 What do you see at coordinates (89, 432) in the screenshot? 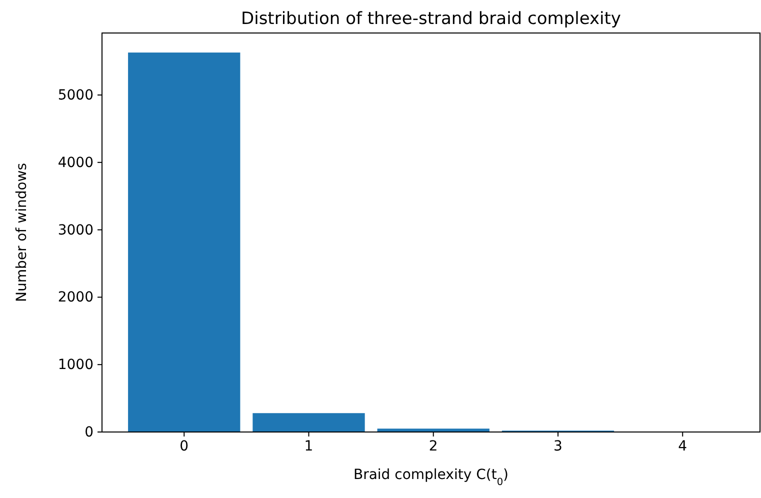
I see `y-tick-label: 0` at bounding box center [89, 432].